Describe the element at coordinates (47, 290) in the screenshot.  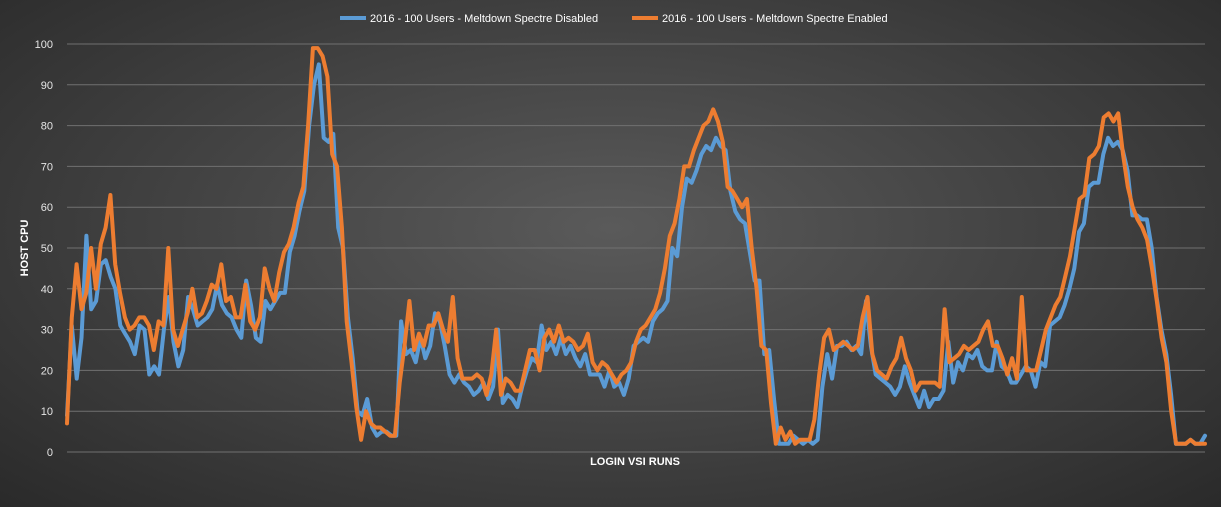
I see `y-tick-label: 40` at that location.